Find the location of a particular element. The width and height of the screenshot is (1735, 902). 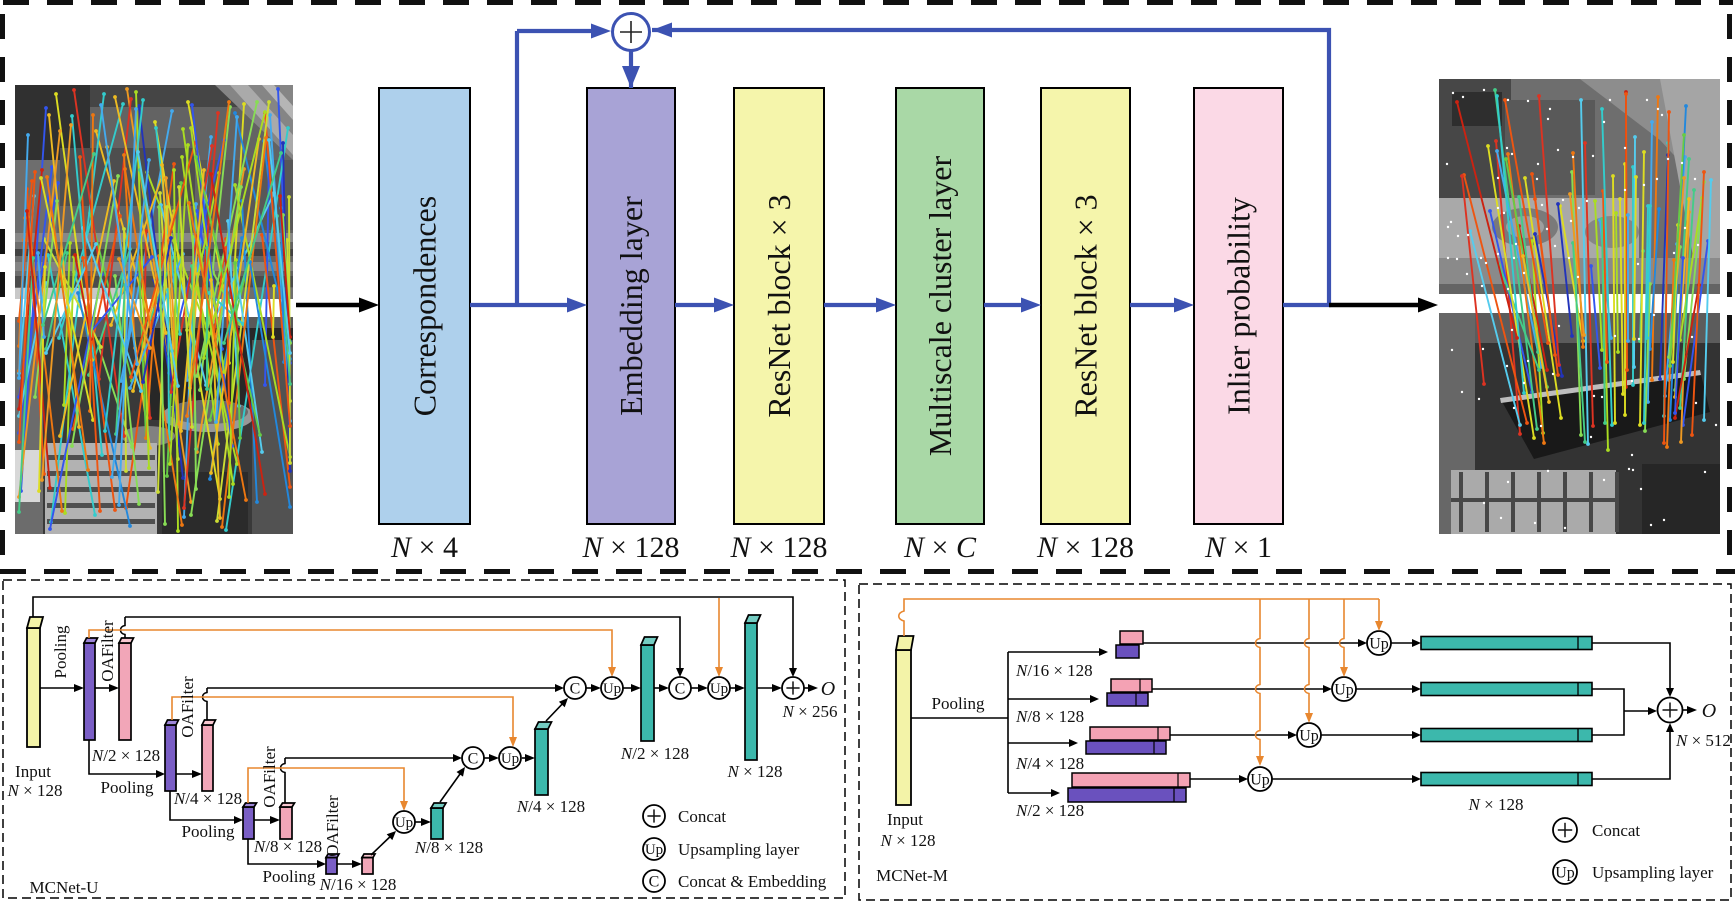

svg-text: Multiscale cluster layer is located at coordinates (940, 305).